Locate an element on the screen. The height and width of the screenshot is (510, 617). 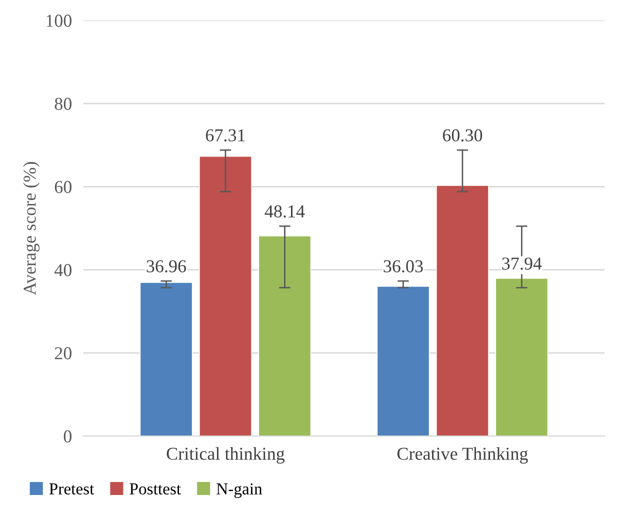
data-label: 60.30 is located at coordinates (462, 135).